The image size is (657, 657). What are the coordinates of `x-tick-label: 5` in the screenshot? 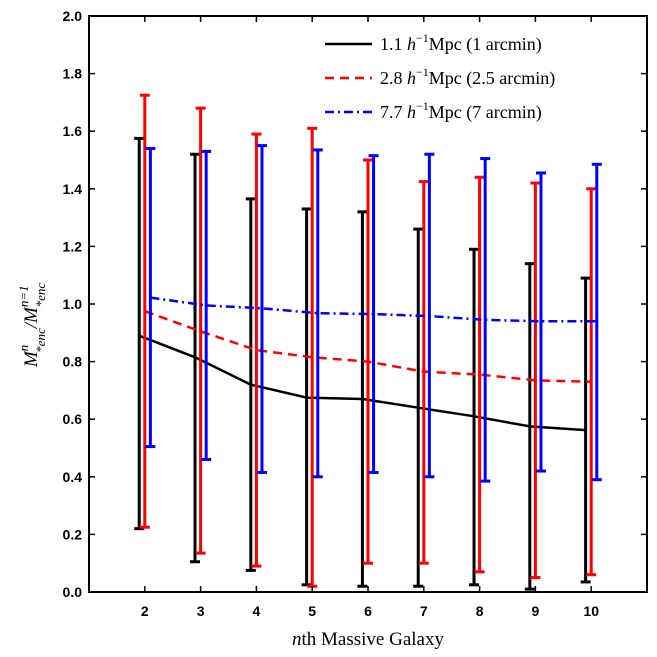 It's located at (312, 611).